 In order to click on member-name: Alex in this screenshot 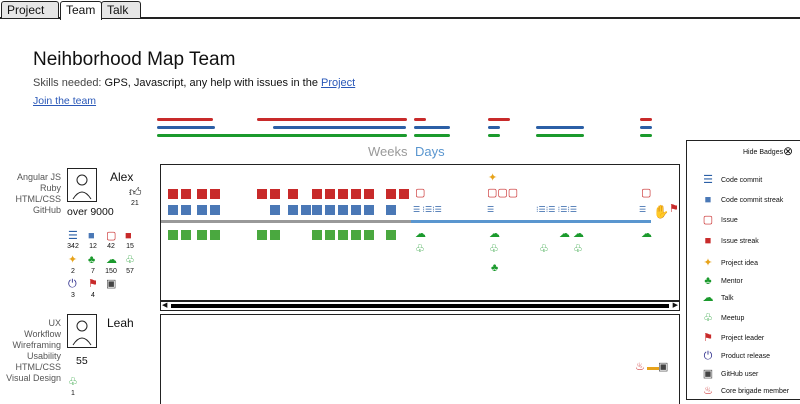, I will do `click(122, 177)`.